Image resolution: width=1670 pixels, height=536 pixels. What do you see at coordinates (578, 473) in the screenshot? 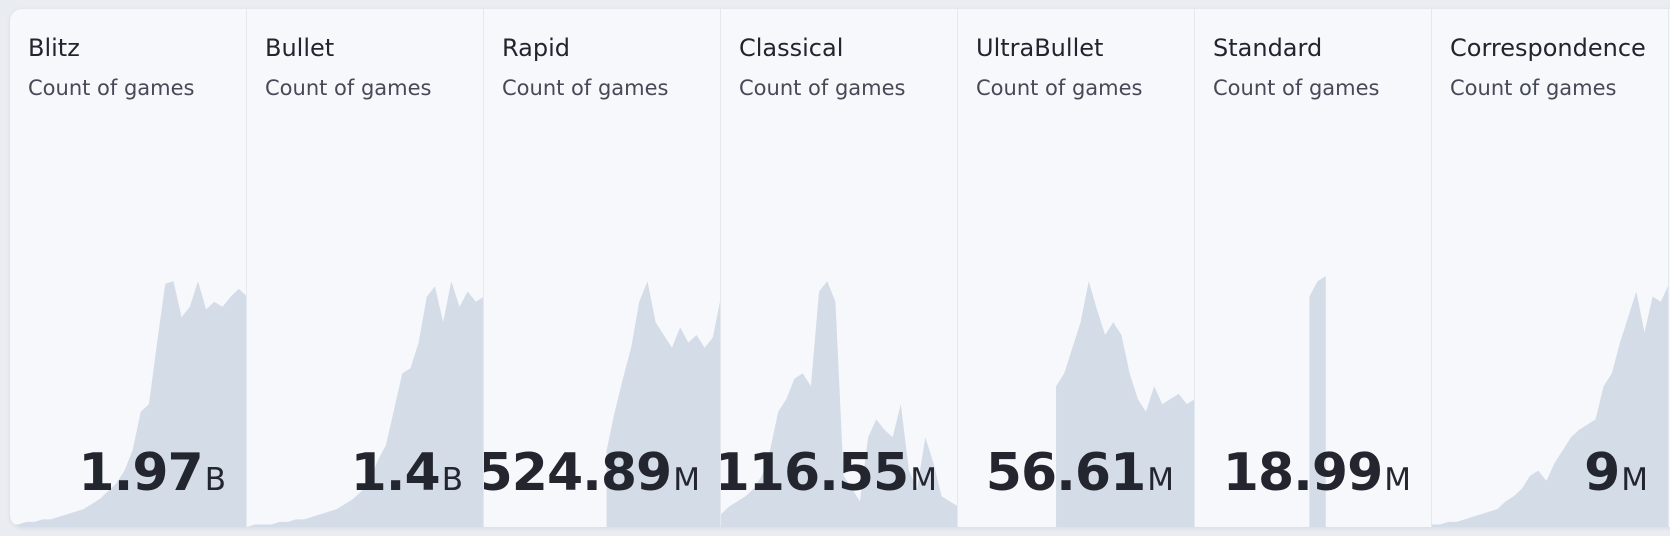
I see `value-number: 524.89` at bounding box center [578, 473].